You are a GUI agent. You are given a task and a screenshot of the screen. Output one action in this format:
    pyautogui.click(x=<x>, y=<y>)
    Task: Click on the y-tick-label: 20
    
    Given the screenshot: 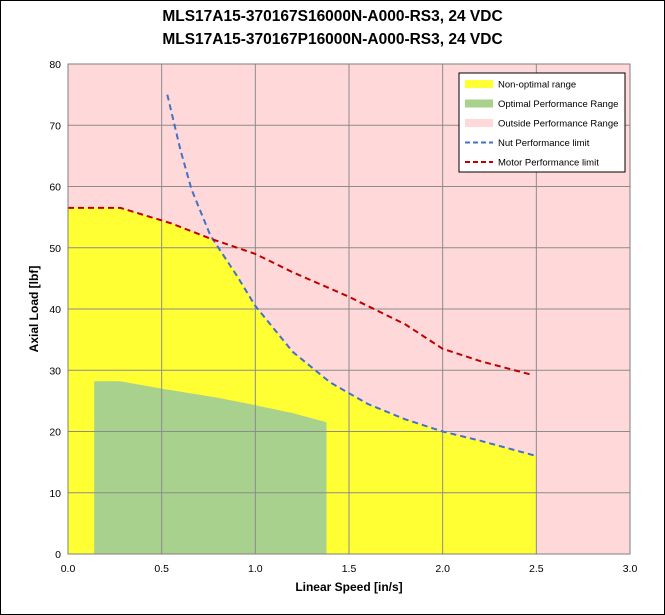 What is the action you would take?
    pyautogui.click(x=55, y=433)
    